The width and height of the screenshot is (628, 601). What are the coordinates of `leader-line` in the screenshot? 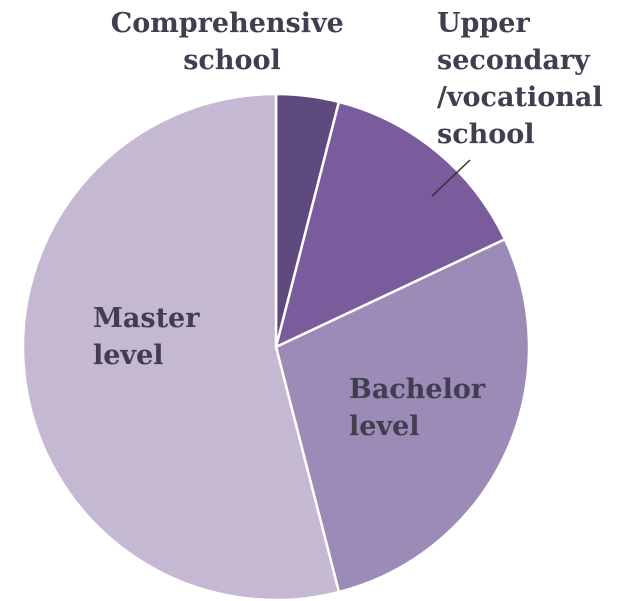 It's located at (451, 178).